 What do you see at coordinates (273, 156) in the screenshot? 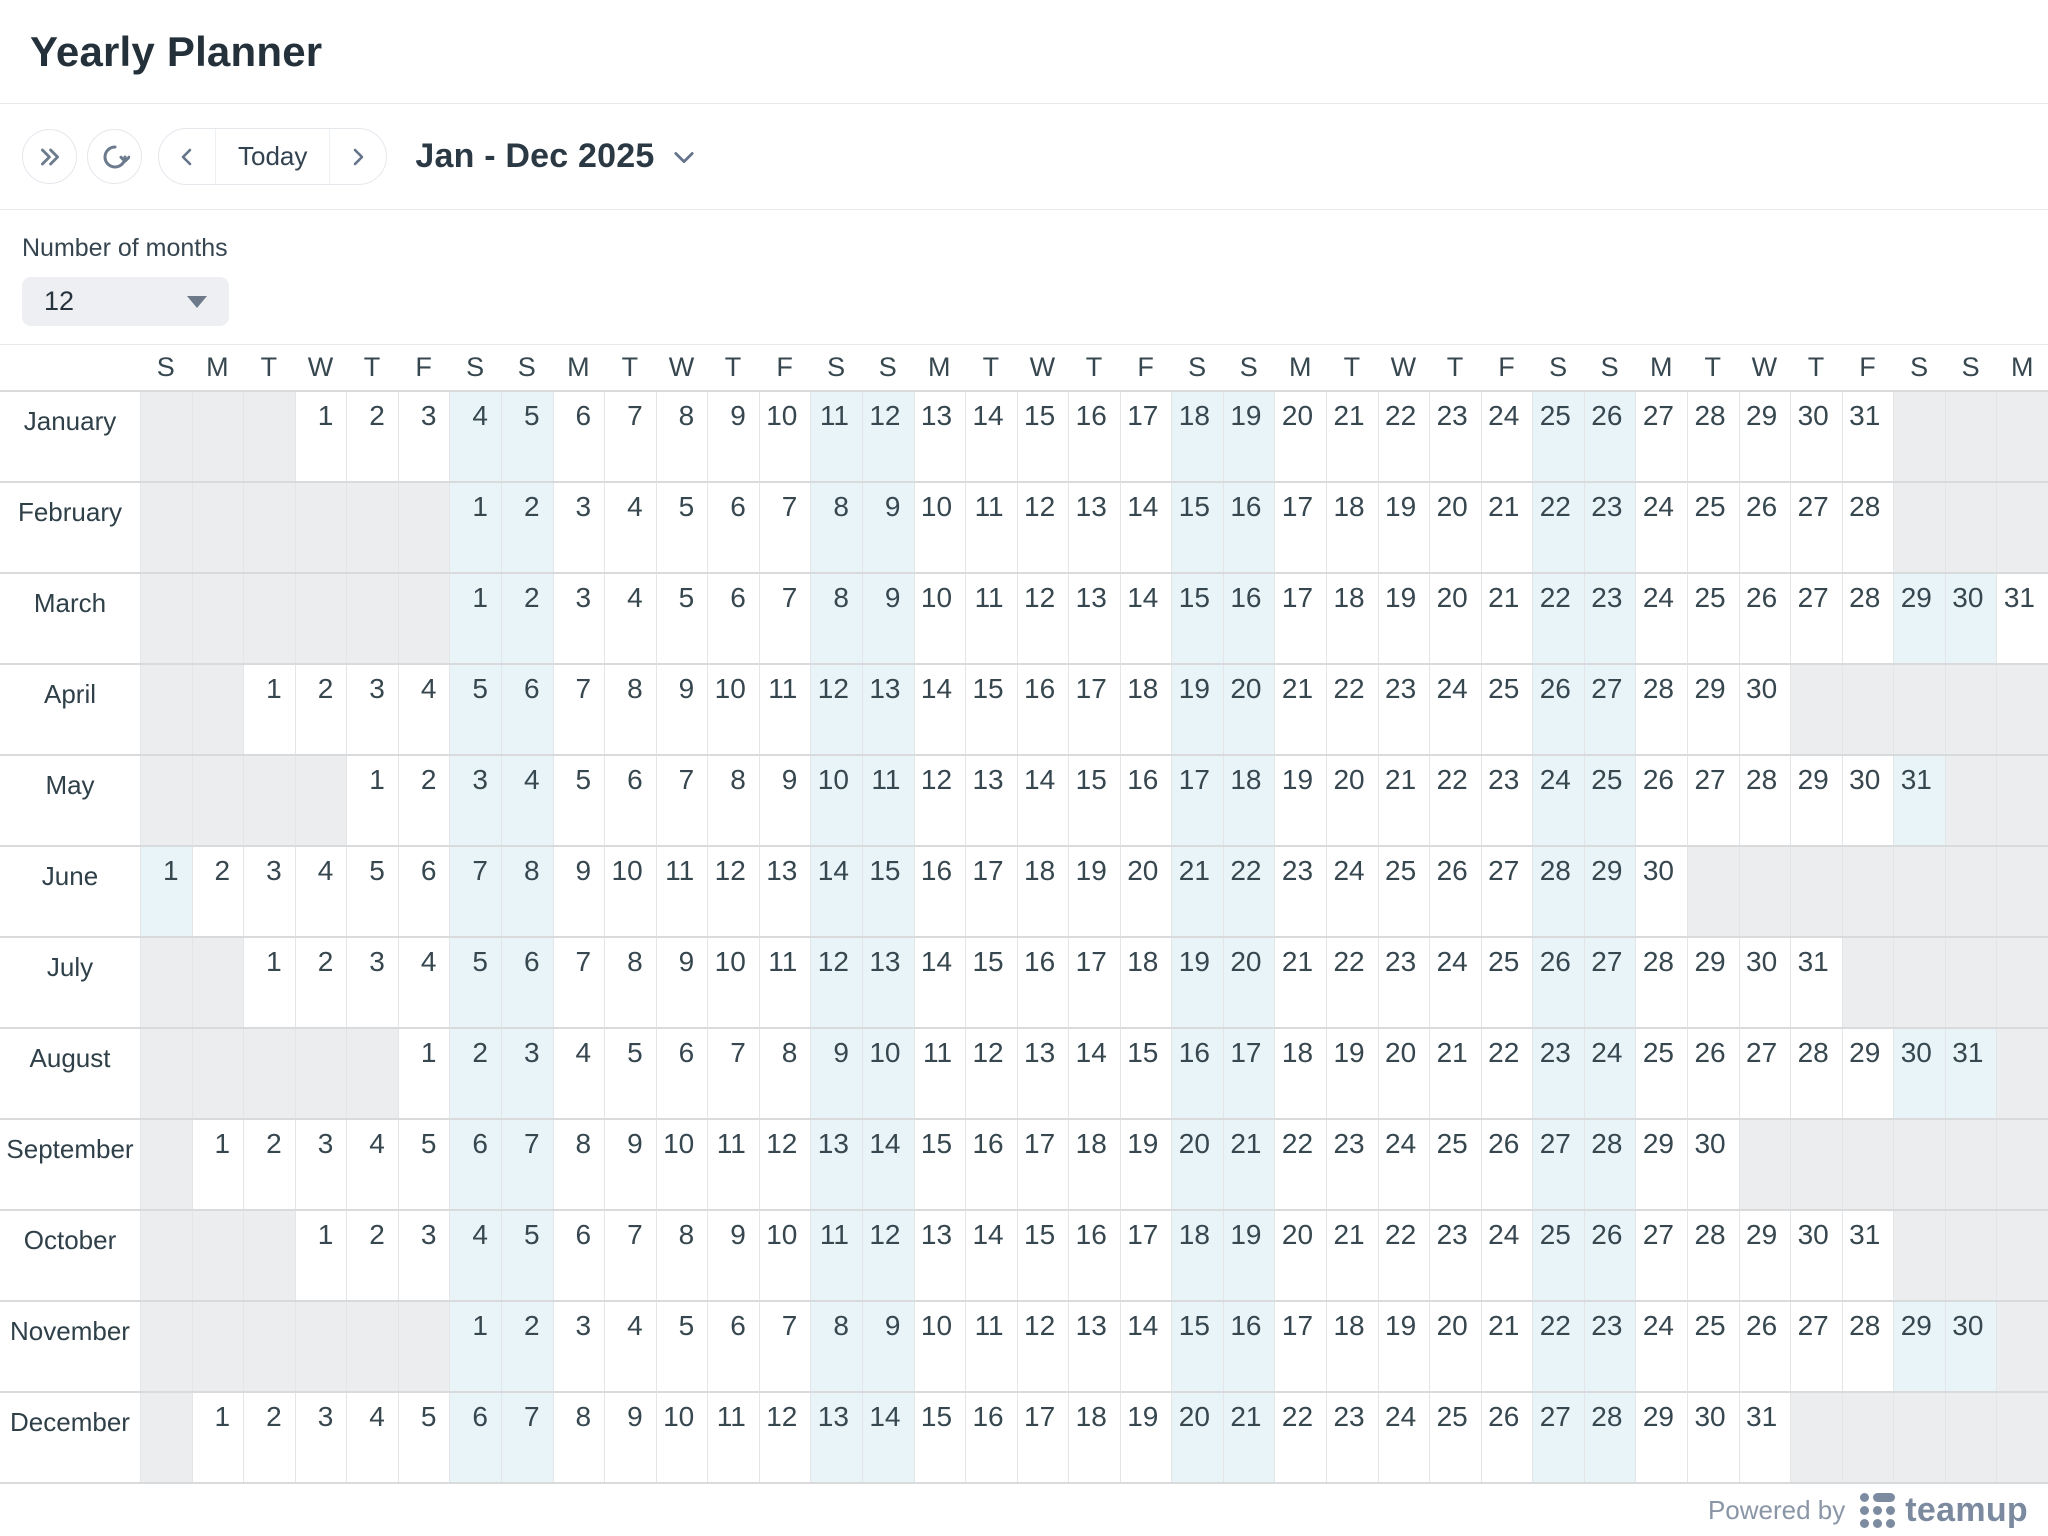
I see `today-button: Today` at bounding box center [273, 156].